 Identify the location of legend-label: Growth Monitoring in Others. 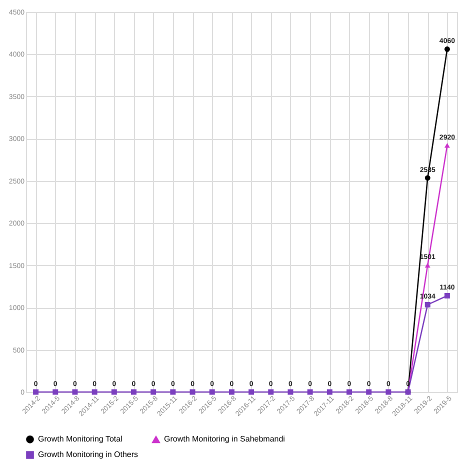
(88, 454).